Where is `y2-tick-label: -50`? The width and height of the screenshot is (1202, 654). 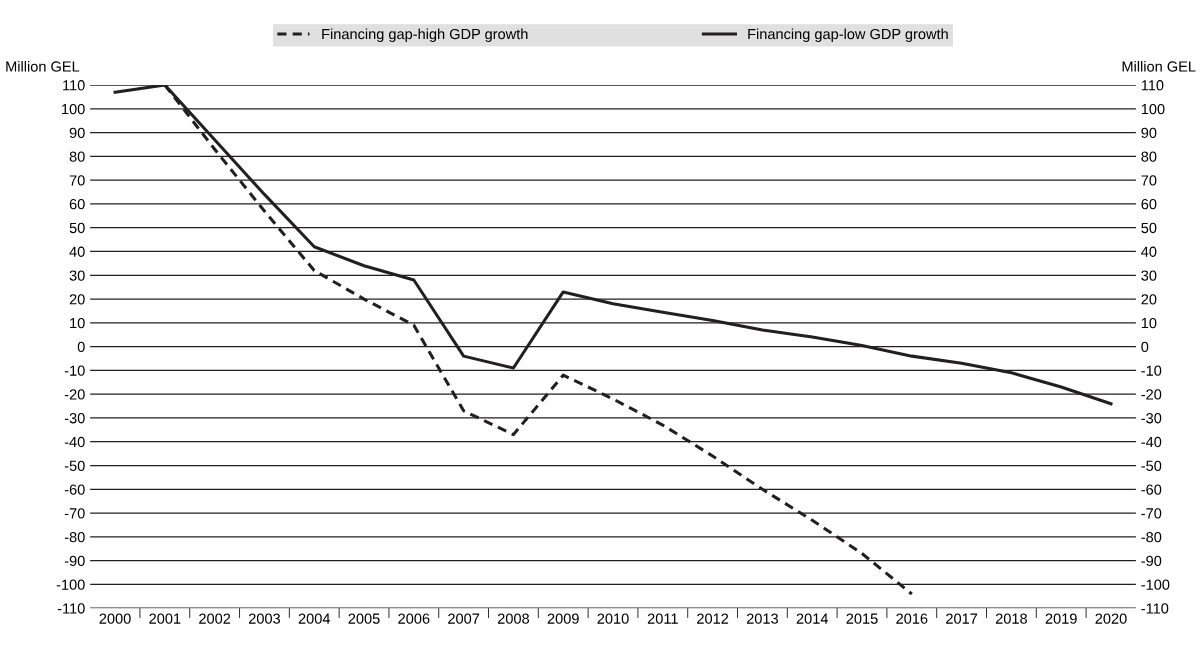 y2-tick-label: -50 is located at coordinates (1151, 465).